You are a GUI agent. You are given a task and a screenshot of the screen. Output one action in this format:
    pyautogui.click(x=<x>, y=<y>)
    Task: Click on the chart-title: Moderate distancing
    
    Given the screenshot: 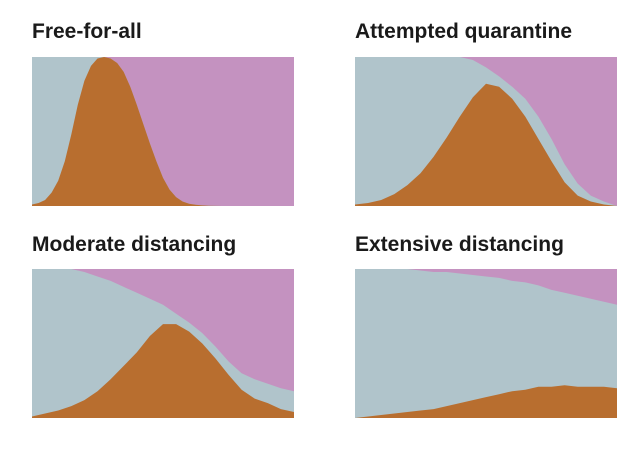 What is the action you would take?
    pyautogui.click(x=134, y=244)
    